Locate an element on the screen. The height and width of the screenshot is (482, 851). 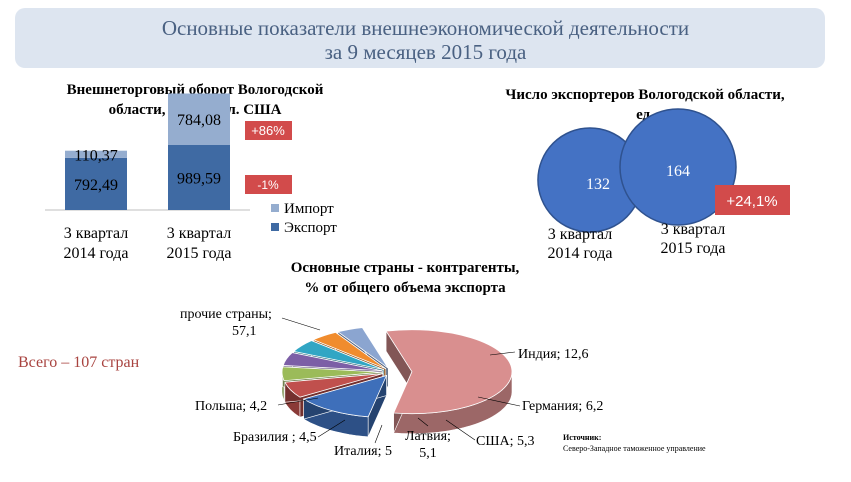
legend-export-label: Экспорт is located at coordinates (310, 228).